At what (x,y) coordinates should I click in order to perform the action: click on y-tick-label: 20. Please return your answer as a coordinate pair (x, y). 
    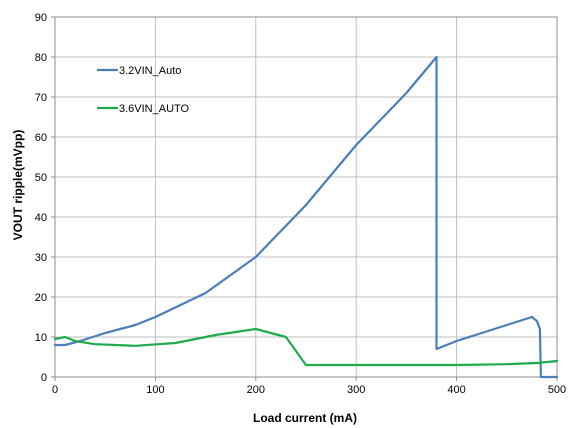
    Looking at the image, I should click on (41, 298).